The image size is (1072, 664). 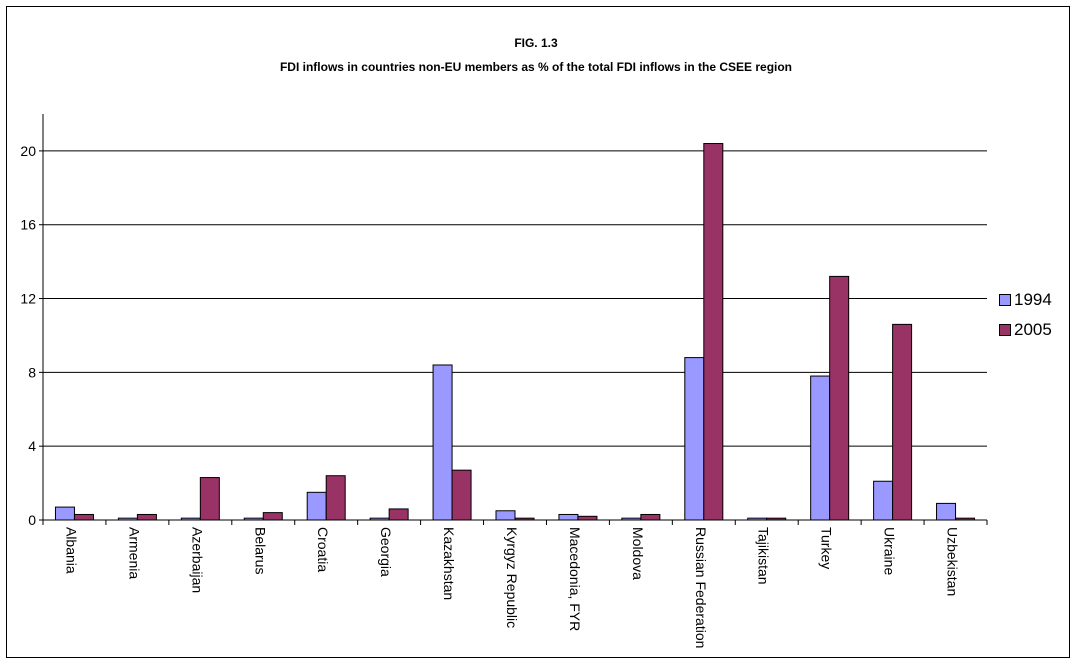 I want to click on x-tick-label: Kazakhstan, so click(x=449, y=563).